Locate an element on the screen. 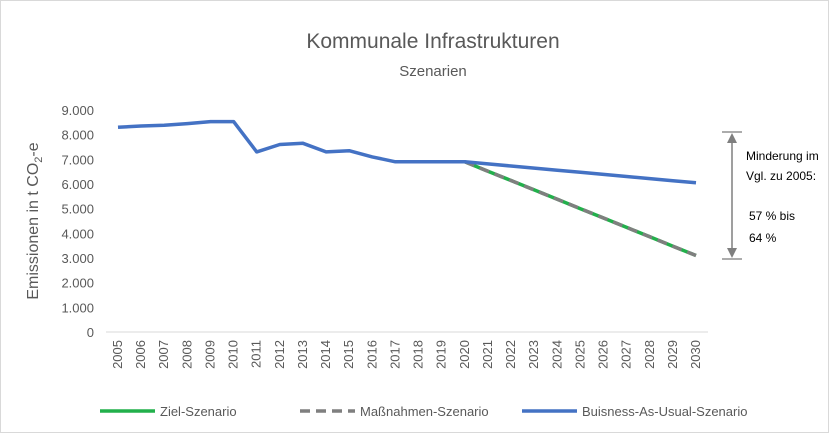 The height and width of the screenshot is (433, 829). y-axis-label: Emissionen in t CO2-e is located at coordinates (35, 220).